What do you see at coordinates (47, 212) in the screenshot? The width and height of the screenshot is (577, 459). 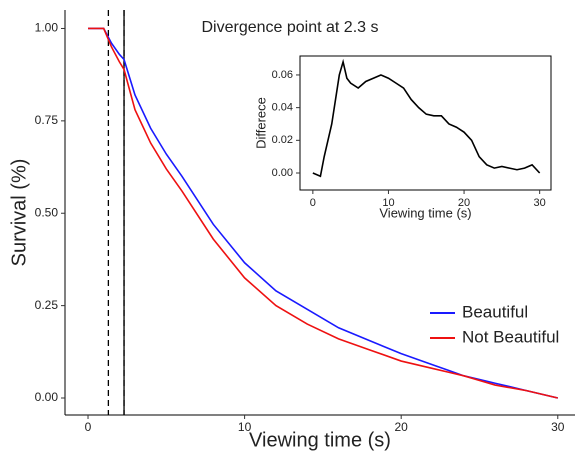 I see `y-tick-label: 0.50` at bounding box center [47, 212].